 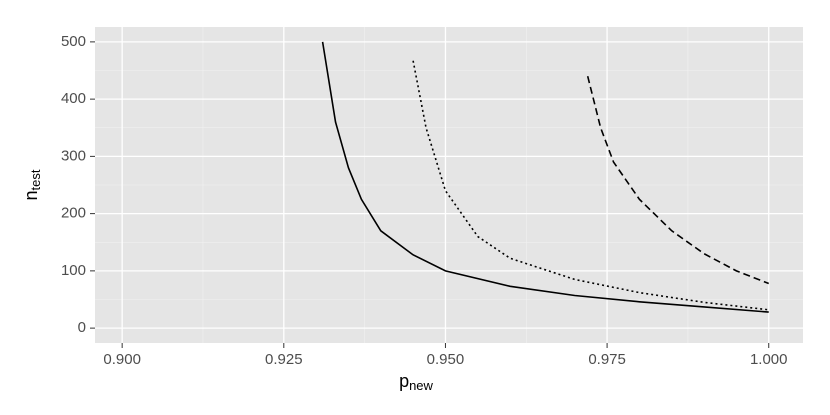 What do you see at coordinates (82, 327) in the screenshot?
I see `y-tick-label: 0` at bounding box center [82, 327].